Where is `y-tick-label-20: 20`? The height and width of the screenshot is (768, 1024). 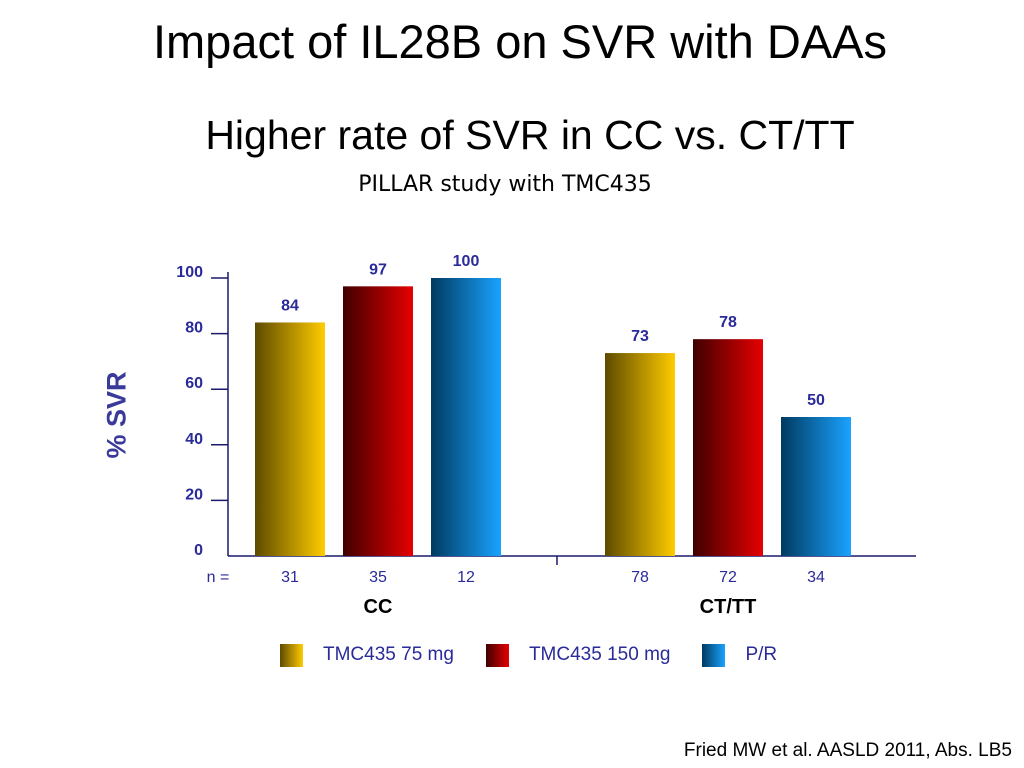
y-tick-label-20: 20 is located at coordinates (194, 494).